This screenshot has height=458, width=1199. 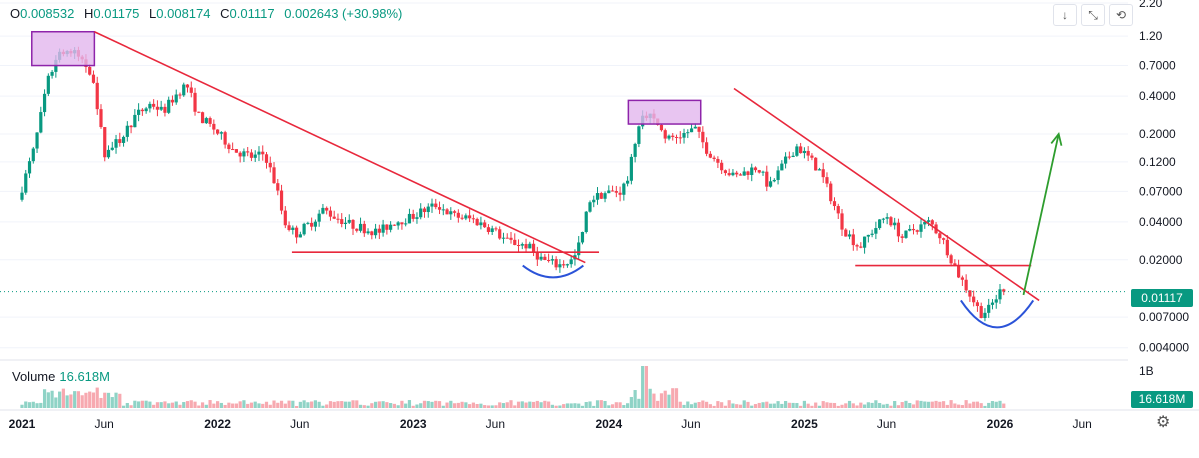 What do you see at coordinates (804, 424) in the screenshot?
I see `time-tick-label: 2025` at bounding box center [804, 424].